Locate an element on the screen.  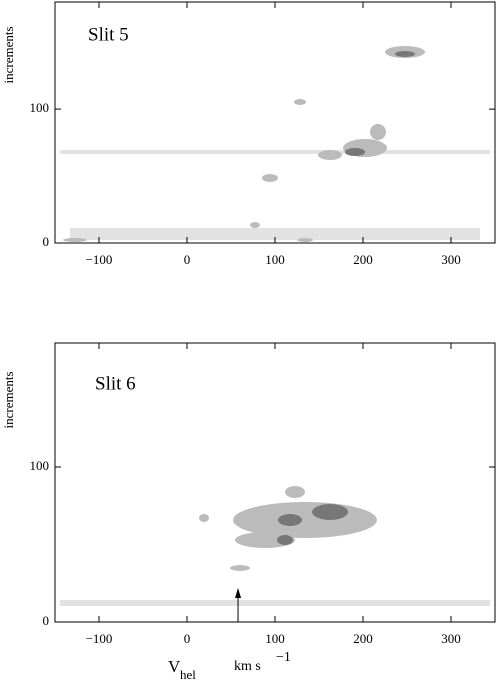
x-axis-label-sup: −1 is located at coordinates (283, 657).